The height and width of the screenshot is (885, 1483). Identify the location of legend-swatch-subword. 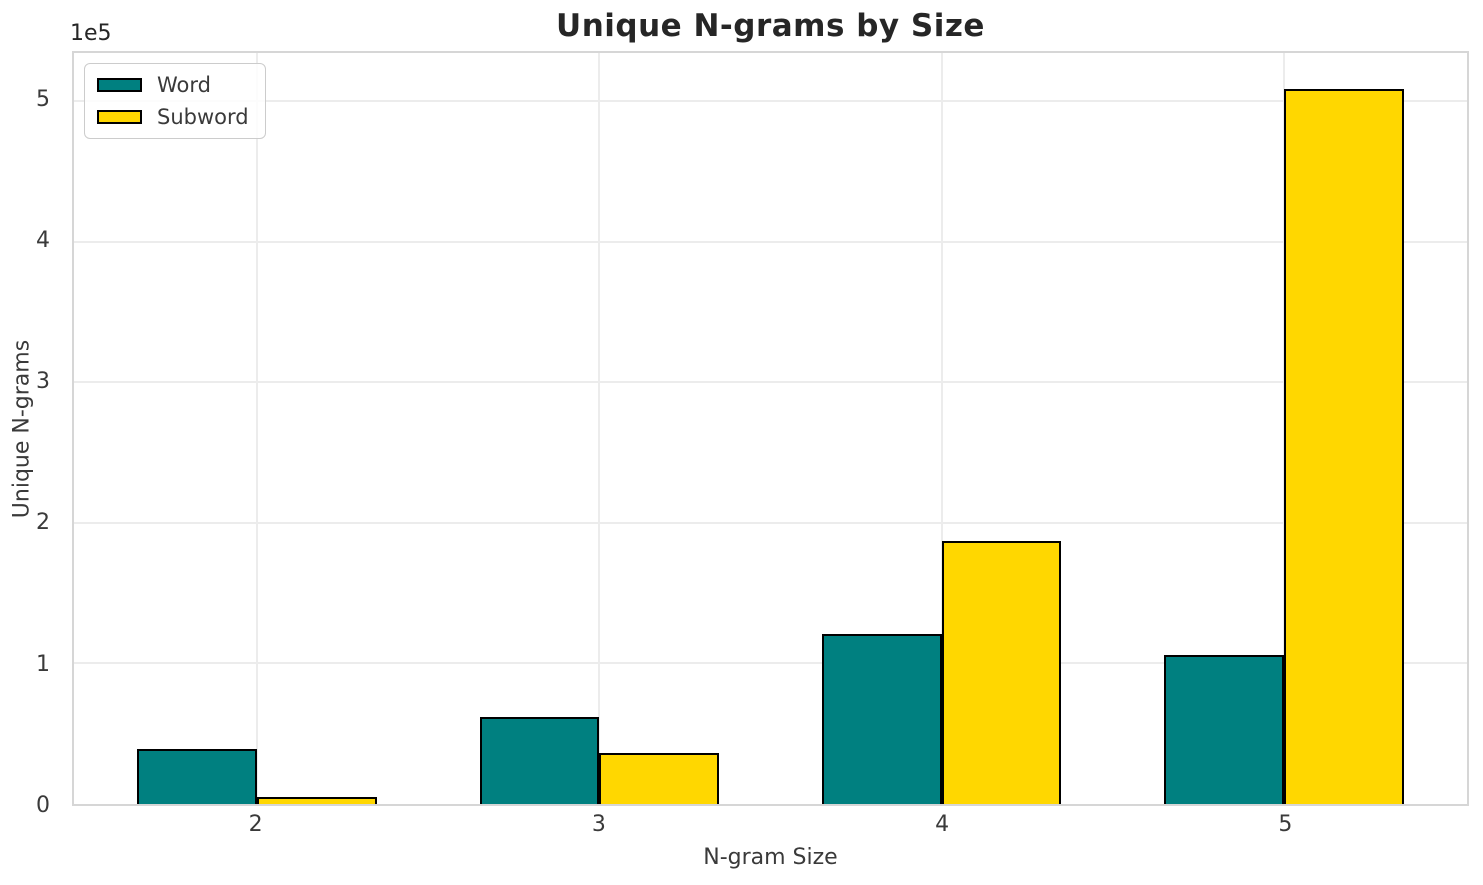
(119, 117).